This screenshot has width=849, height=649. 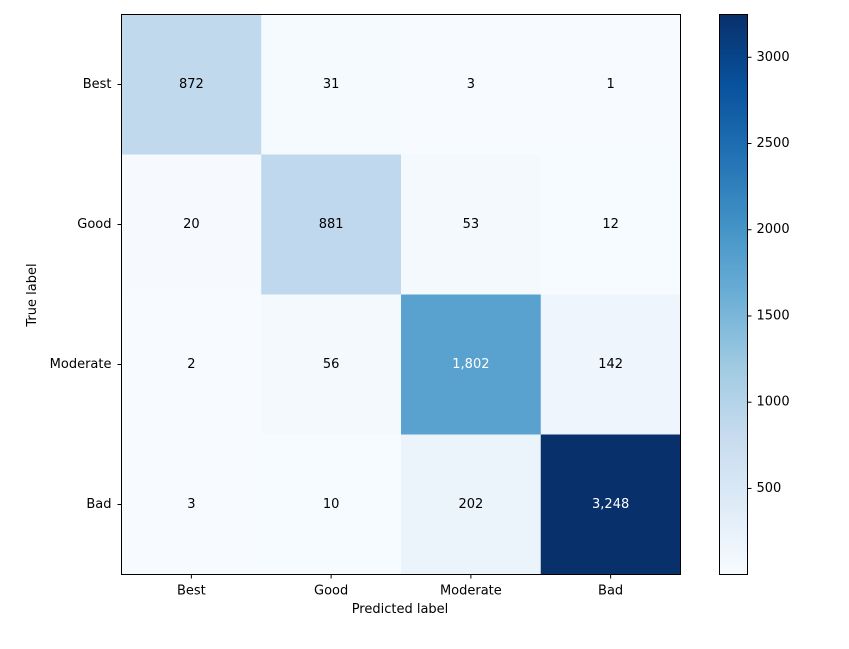 What do you see at coordinates (331, 591) in the screenshot?
I see `x-tick-label: Good` at bounding box center [331, 591].